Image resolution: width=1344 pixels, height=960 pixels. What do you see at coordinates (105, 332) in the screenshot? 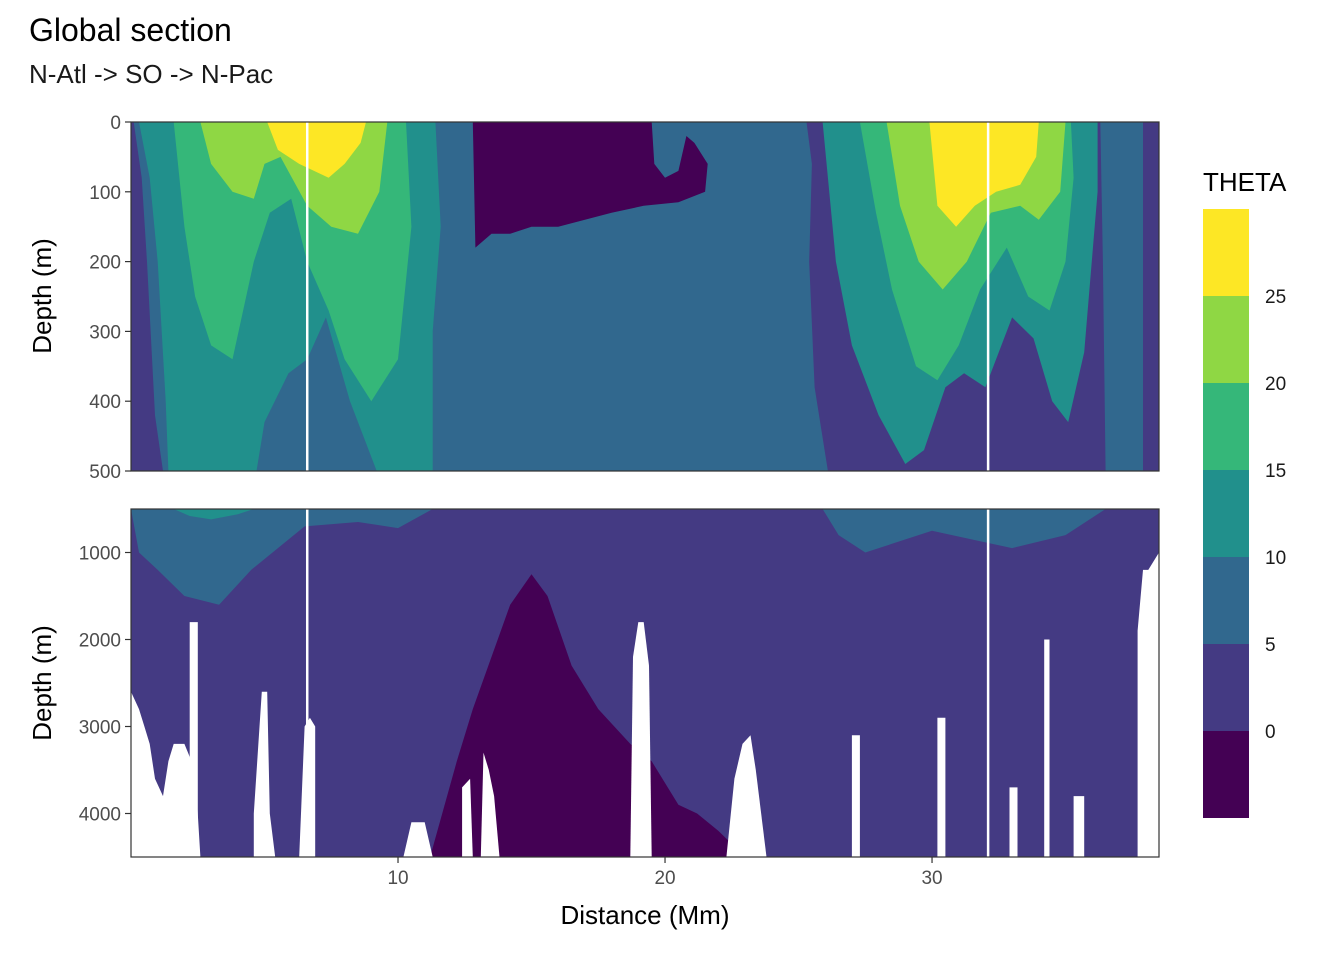
I see `y-tick-label: 300` at bounding box center [105, 332].